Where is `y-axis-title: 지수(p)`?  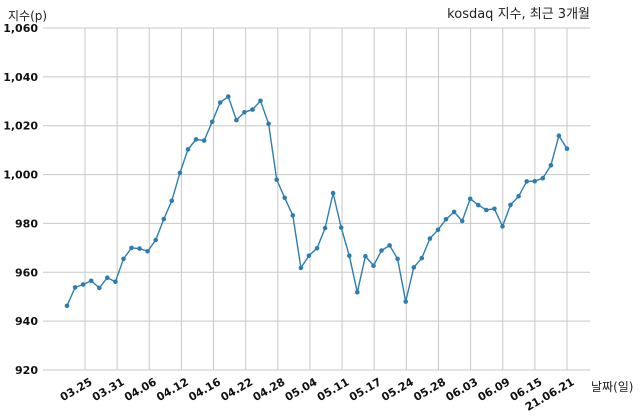
y-axis-title: 지수(p) is located at coordinates (27, 16).